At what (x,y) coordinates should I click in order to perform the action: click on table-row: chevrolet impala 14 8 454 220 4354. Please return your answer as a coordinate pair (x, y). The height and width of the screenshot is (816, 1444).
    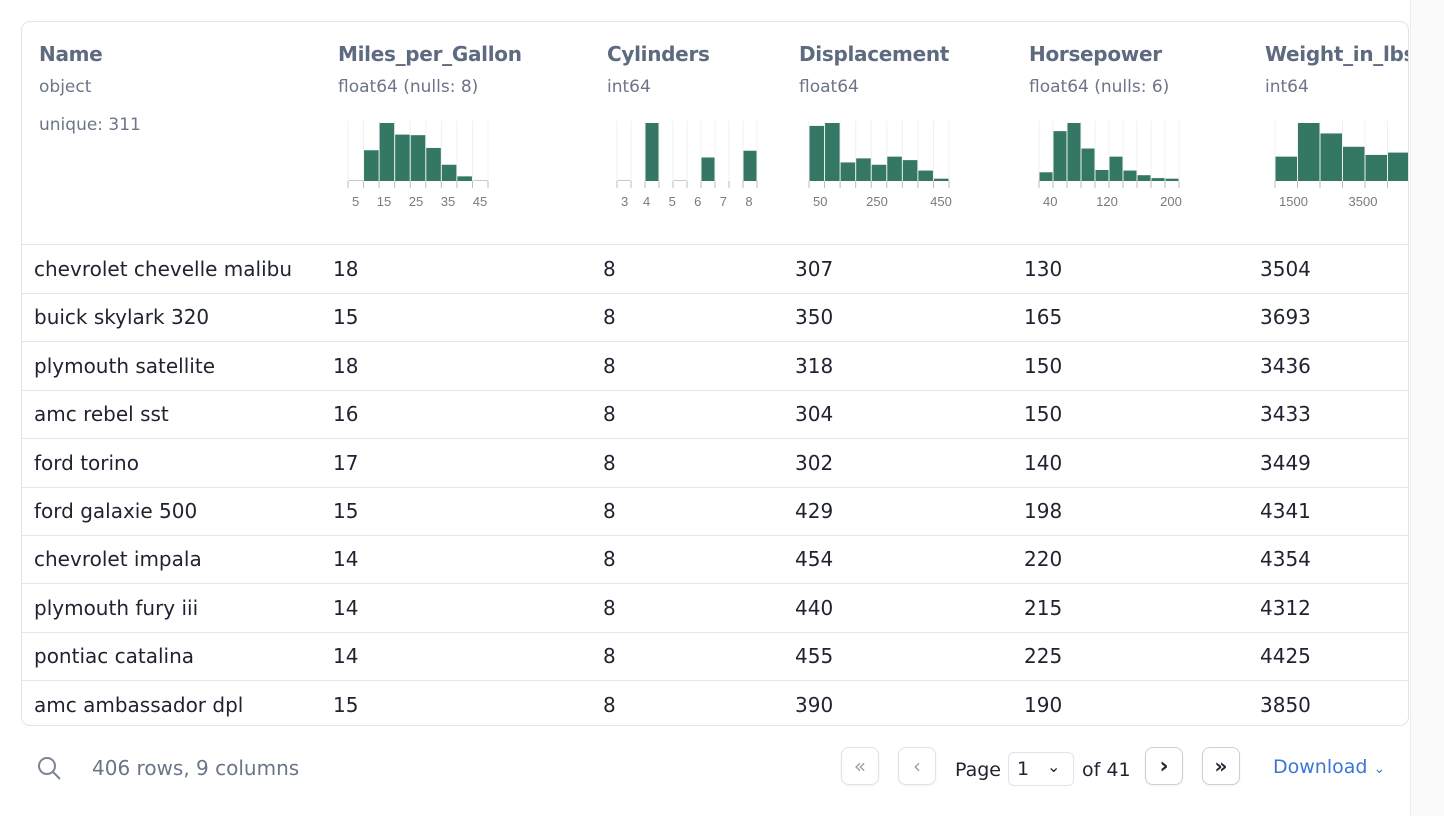
    Looking at the image, I should click on (715, 560).